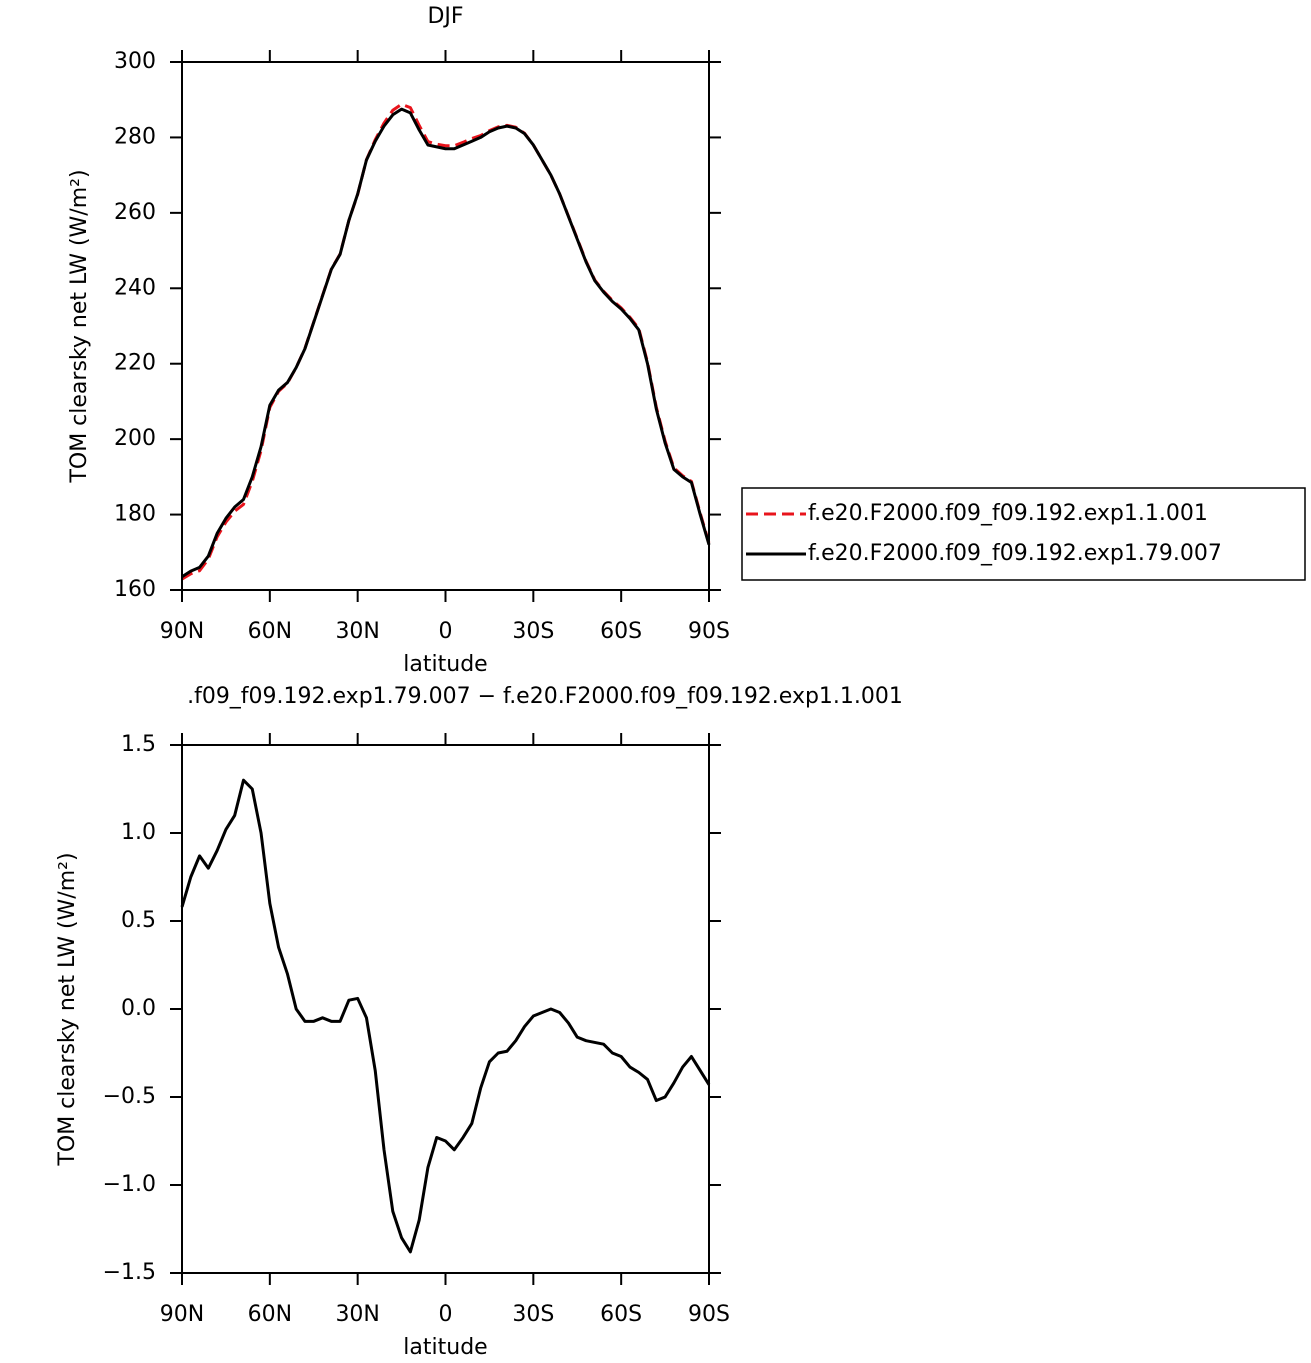 The image size is (1311, 1363). Describe the element at coordinates (1023, 534) in the screenshot. I see `legend-box` at that location.